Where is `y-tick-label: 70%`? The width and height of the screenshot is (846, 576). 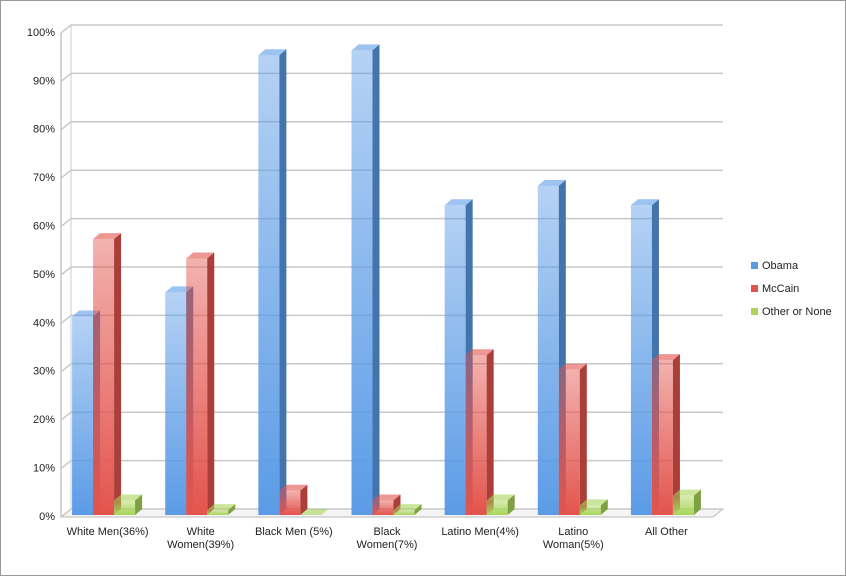 y-tick-label: 70% is located at coordinates (44, 178).